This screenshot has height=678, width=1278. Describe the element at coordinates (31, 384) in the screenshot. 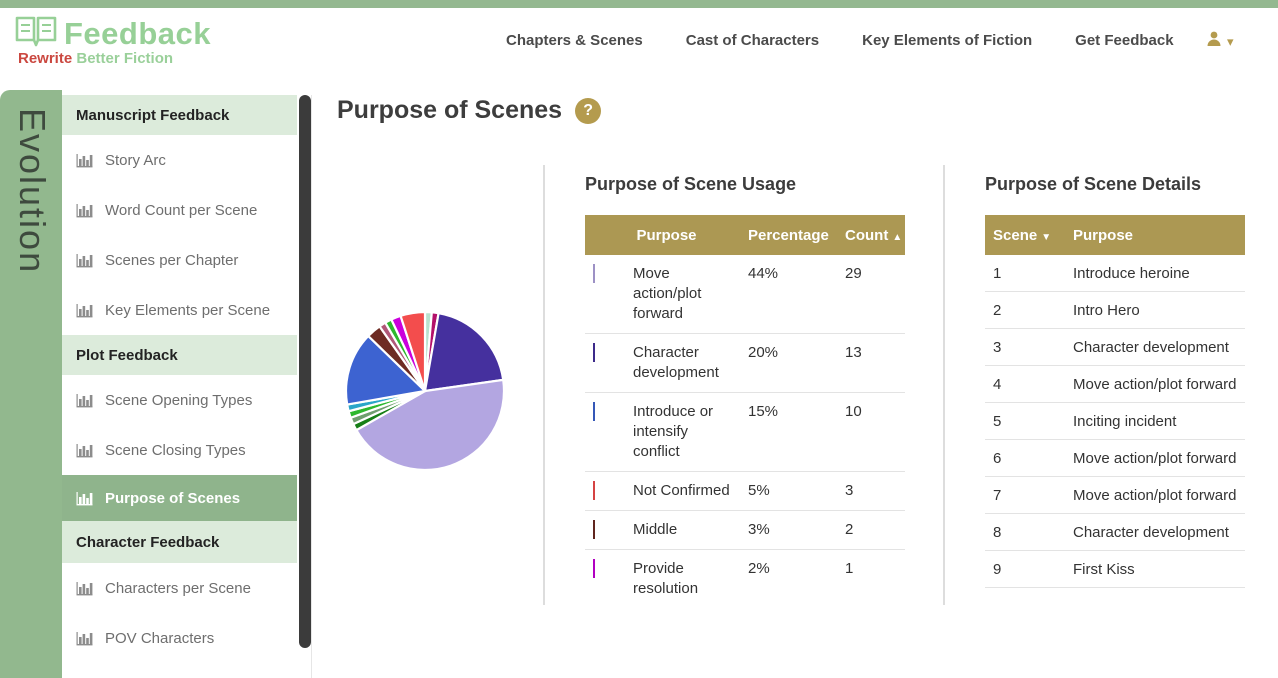

I see `evolution-strip: Evolution` at that location.